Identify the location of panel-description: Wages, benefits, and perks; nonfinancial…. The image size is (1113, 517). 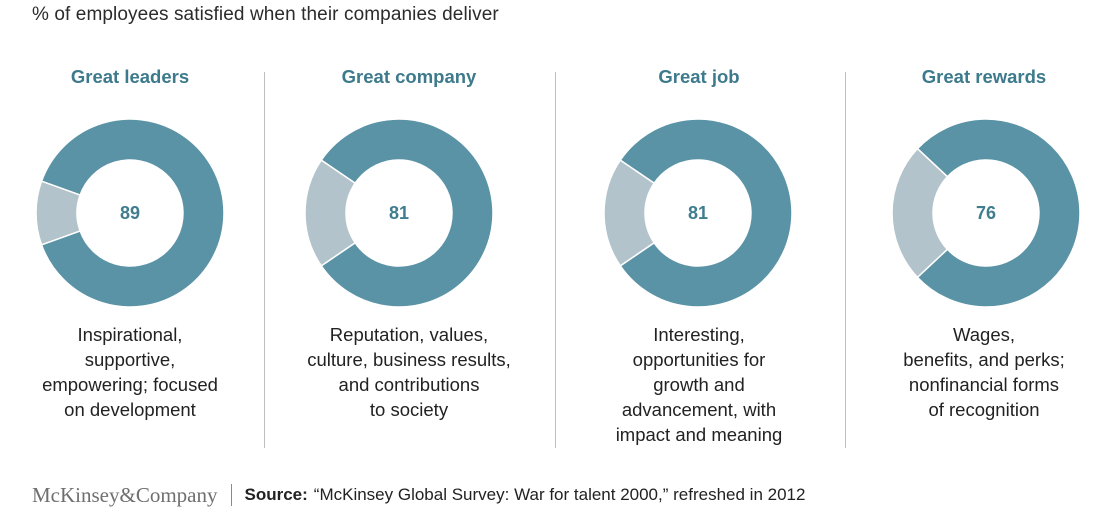
(984, 372).